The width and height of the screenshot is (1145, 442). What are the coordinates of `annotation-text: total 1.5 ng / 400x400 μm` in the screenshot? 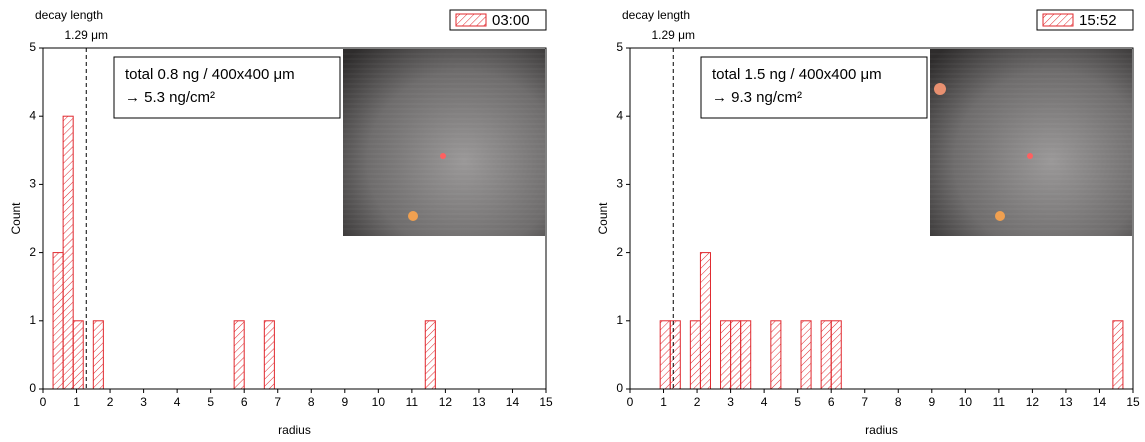 It's located at (797, 74).